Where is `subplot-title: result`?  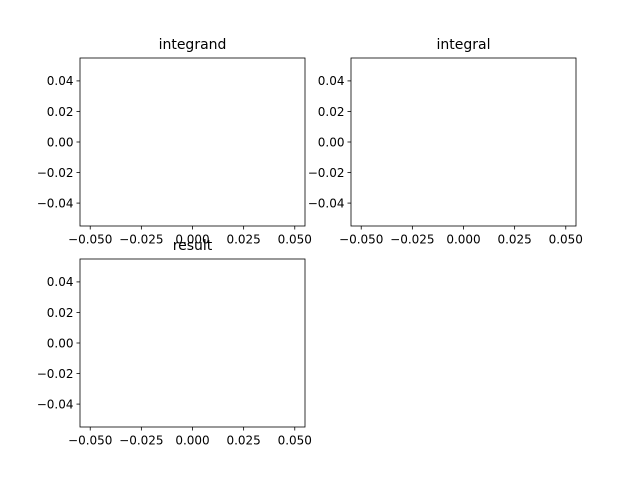
subplot-title: result is located at coordinates (193, 246).